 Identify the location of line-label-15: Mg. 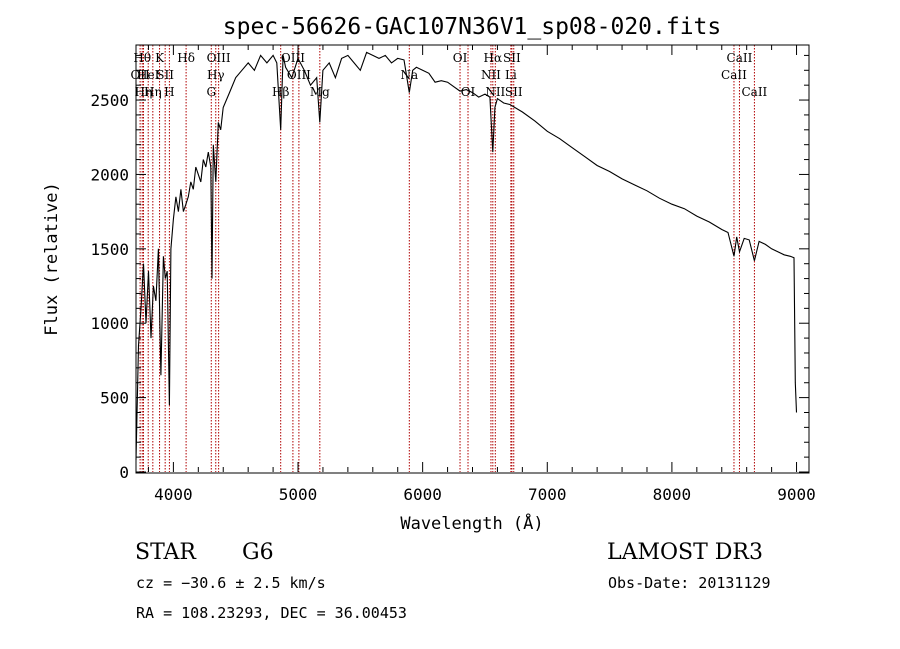
(320, 92).